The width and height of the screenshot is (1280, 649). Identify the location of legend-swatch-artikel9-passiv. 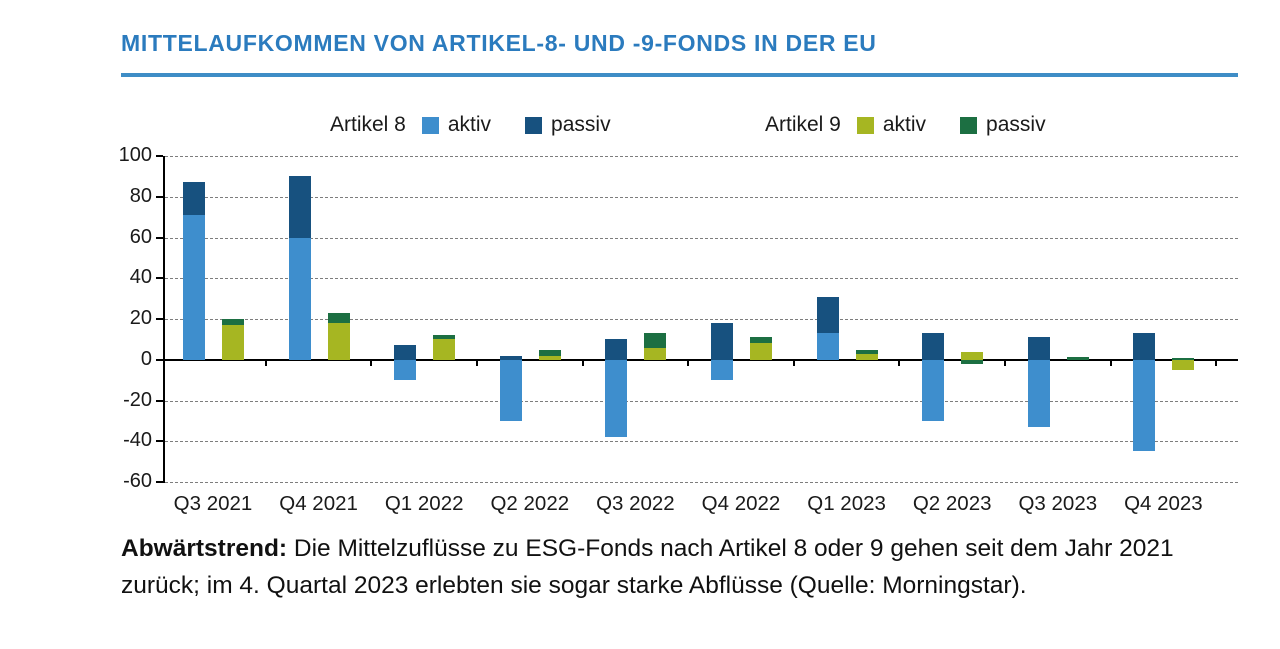
(969, 125).